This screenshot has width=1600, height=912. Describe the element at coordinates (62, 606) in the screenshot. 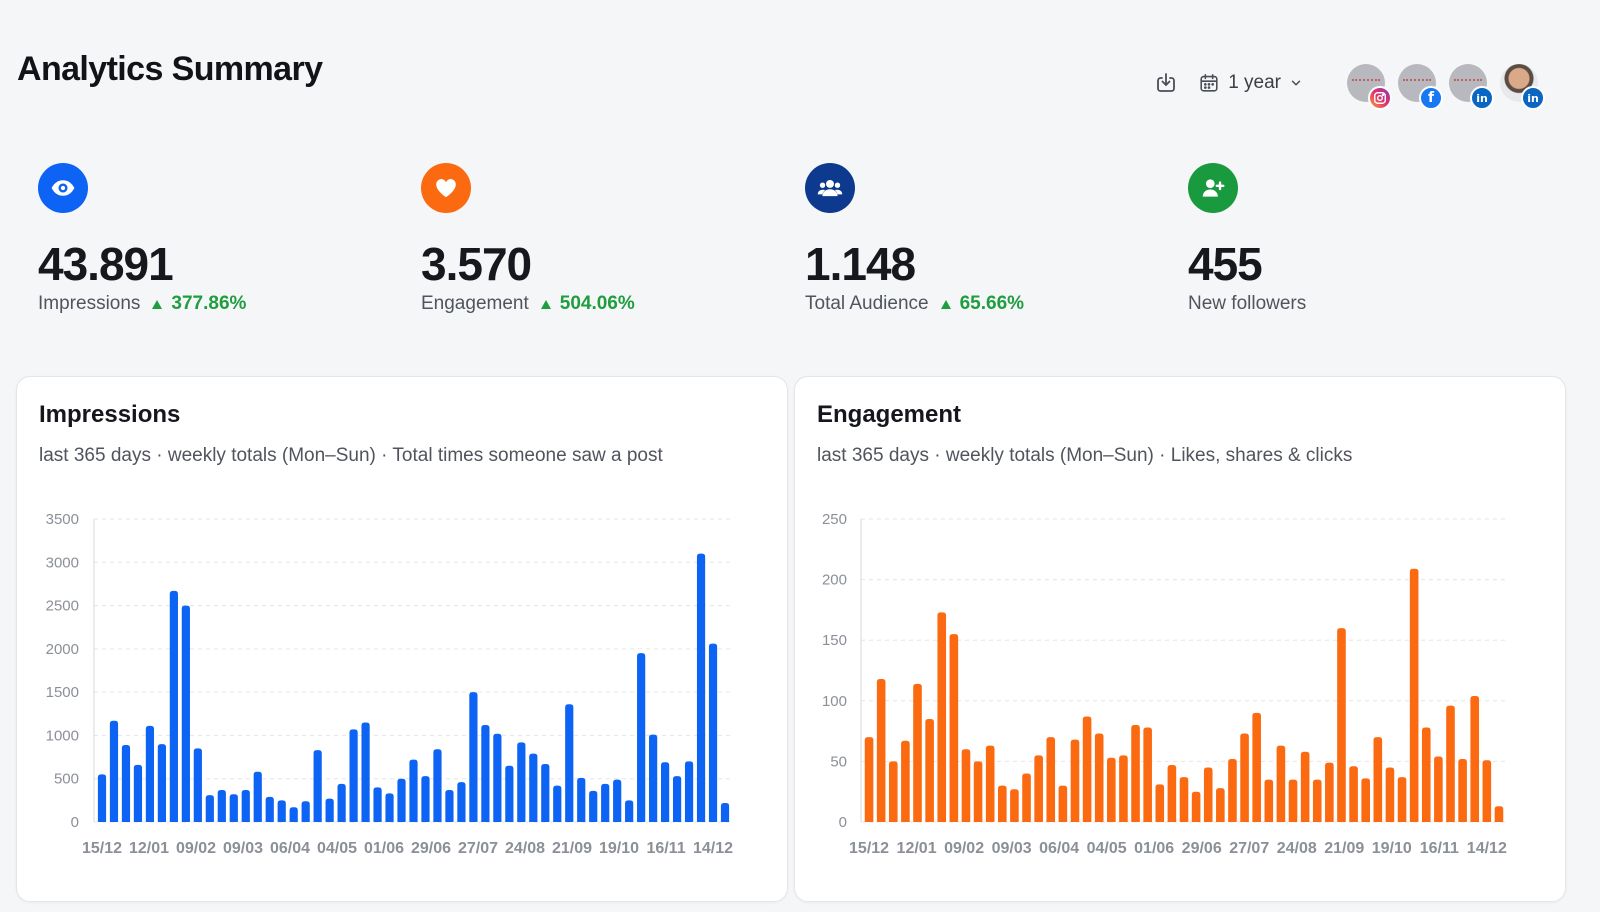

I see `y-tick-label: 2500` at that location.